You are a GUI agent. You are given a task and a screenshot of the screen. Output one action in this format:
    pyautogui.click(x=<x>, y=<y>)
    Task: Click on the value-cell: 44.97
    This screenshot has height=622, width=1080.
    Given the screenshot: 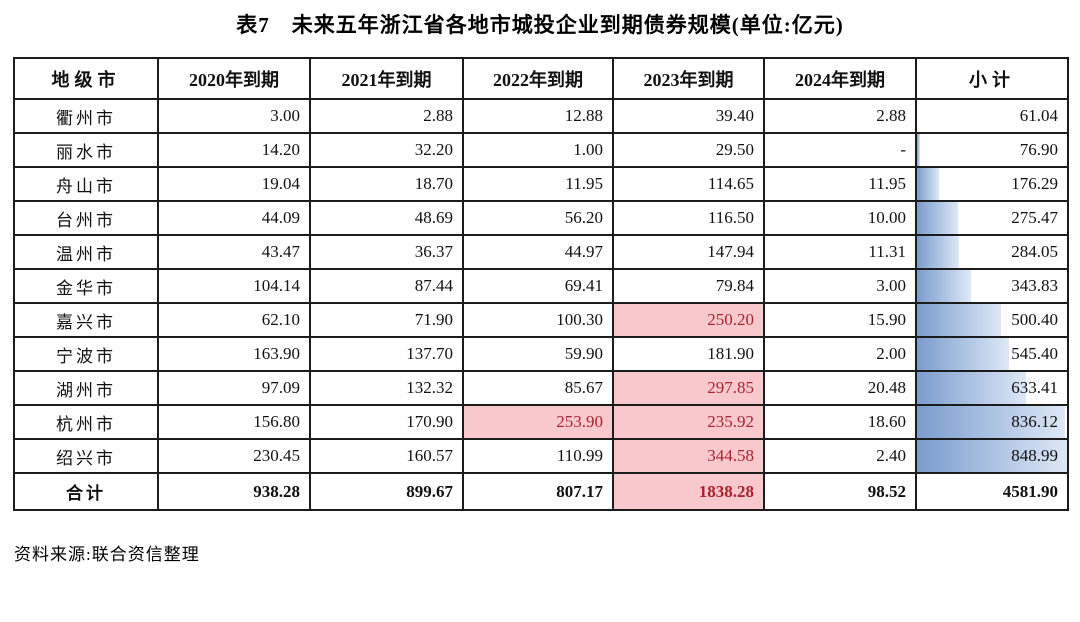 What is the action you would take?
    pyautogui.click(x=538, y=252)
    